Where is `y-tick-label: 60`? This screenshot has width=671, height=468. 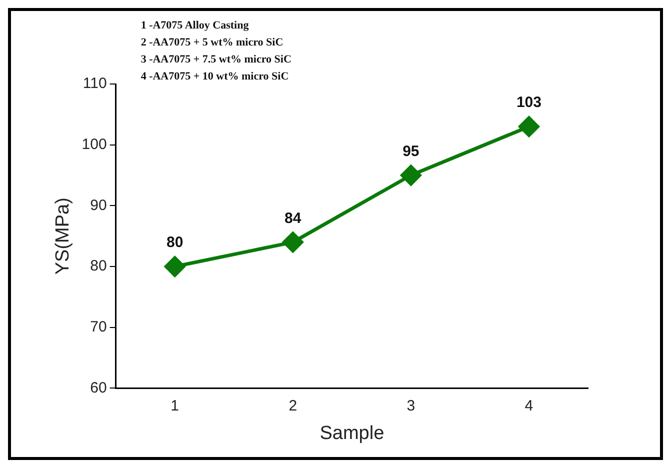
y-tick-label: 60 is located at coordinates (98, 387).